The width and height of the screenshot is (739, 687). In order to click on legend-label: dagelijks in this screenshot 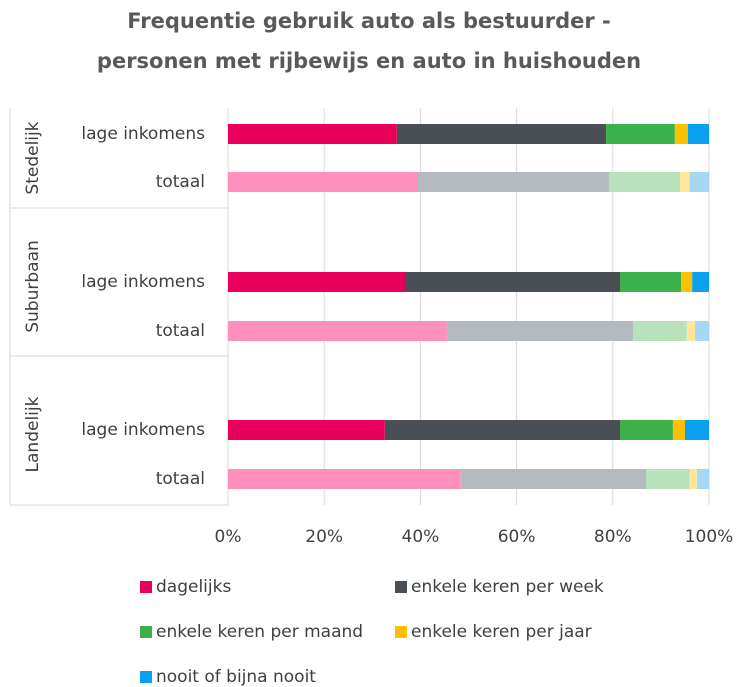, I will do `click(193, 587)`.